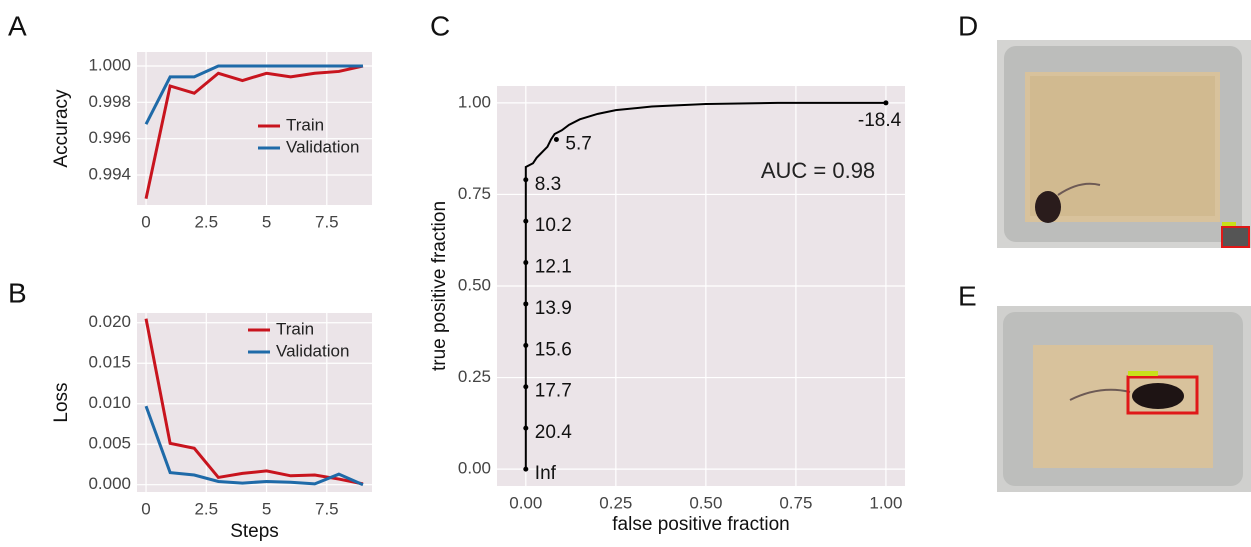  What do you see at coordinates (474, 193) in the screenshot?
I see `y-tick-label: 0.75` at bounding box center [474, 193].